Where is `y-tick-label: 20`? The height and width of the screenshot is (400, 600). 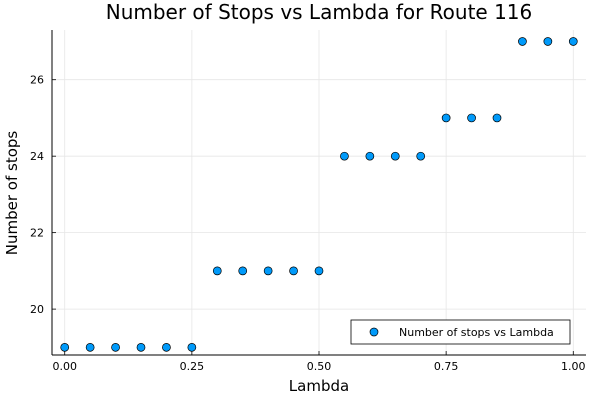
y-tick-label: 20 is located at coordinates (37, 309).